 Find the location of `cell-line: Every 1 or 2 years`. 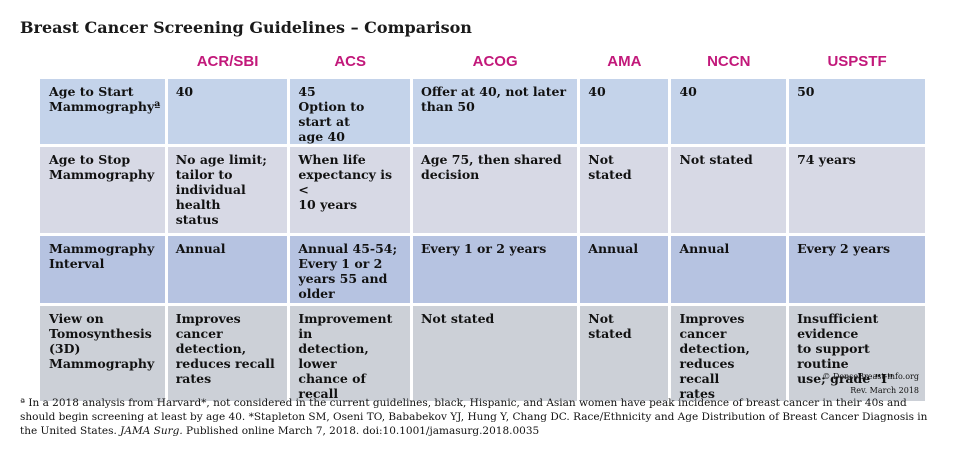

cell-line: Every 1 or 2 years is located at coordinates (484, 248).